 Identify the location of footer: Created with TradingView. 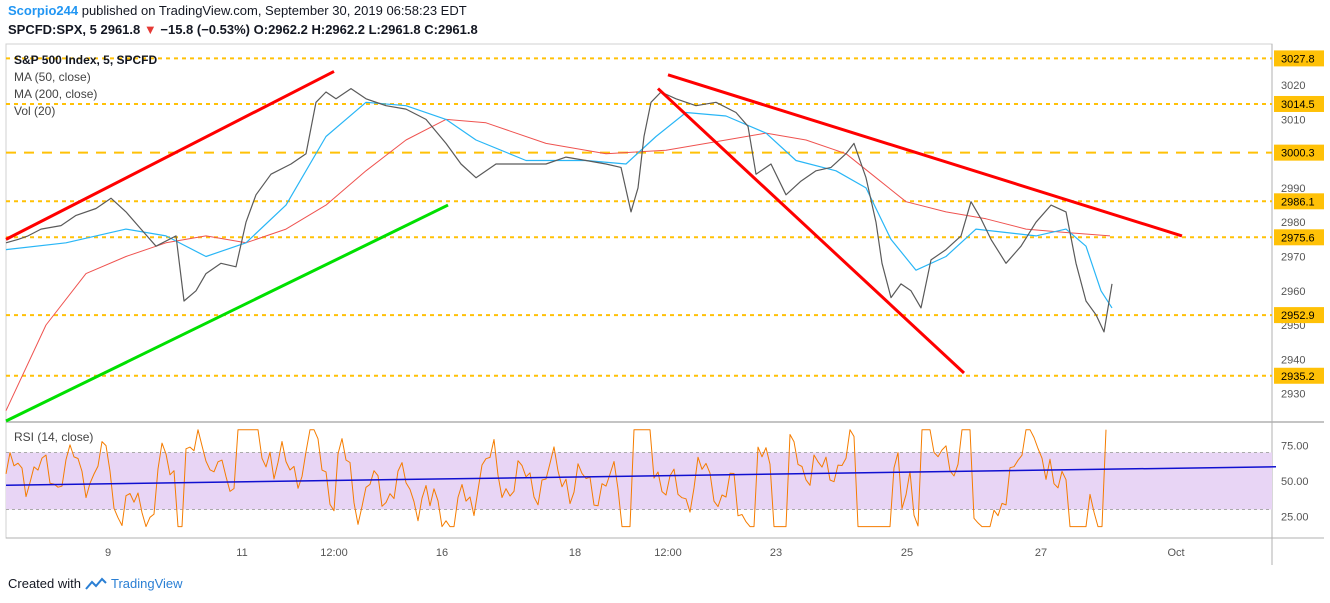
(95, 583).